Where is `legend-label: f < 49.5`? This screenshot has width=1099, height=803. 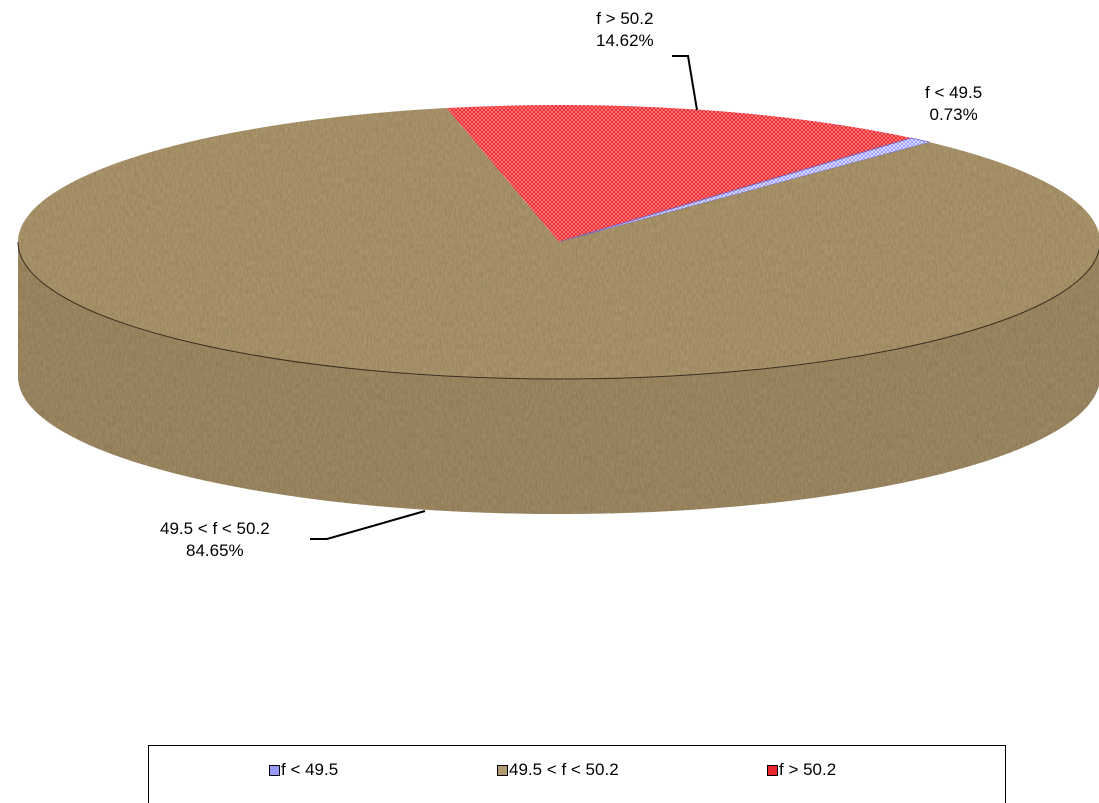
legend-label: f < 49.5 is located at coordinates (310, 769).